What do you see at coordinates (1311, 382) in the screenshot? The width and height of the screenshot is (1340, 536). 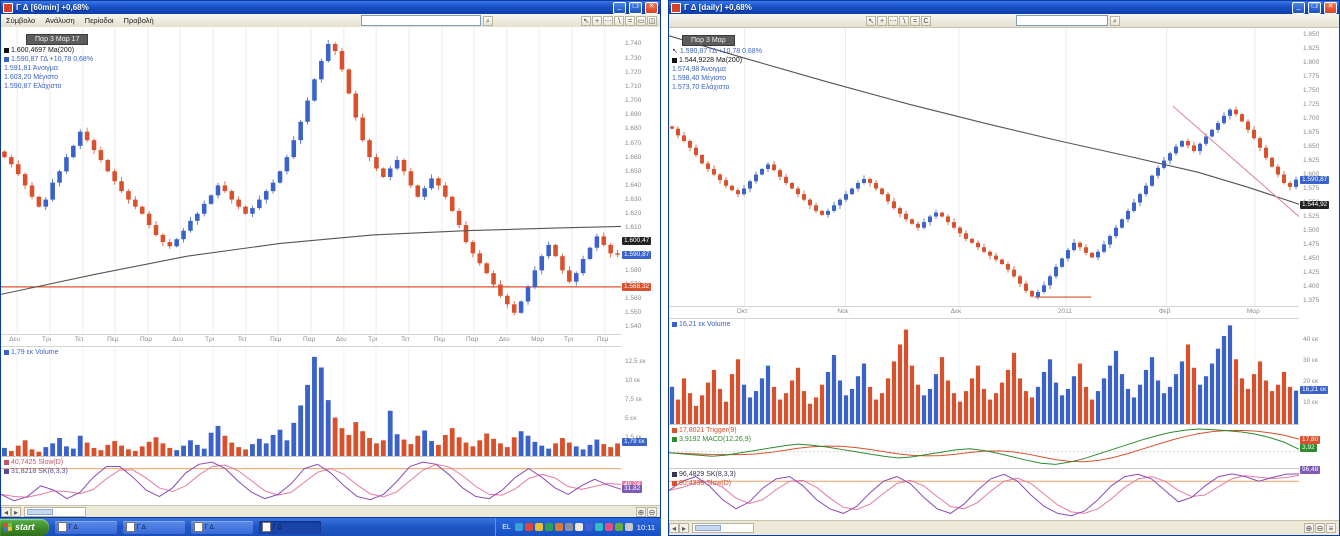 I see `axis-tick-label: 20 εκ` at bounding box center [1311, 382].